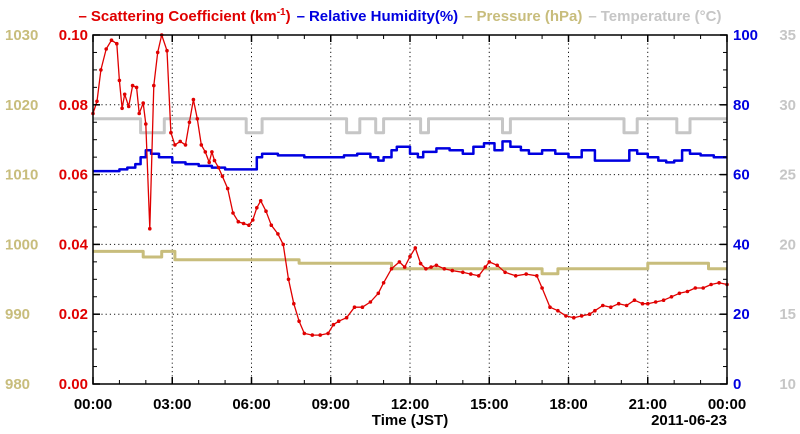 This screenshot has height=434, width=800. I want to click on humidity-tick-label: 40, so click(741, 244).